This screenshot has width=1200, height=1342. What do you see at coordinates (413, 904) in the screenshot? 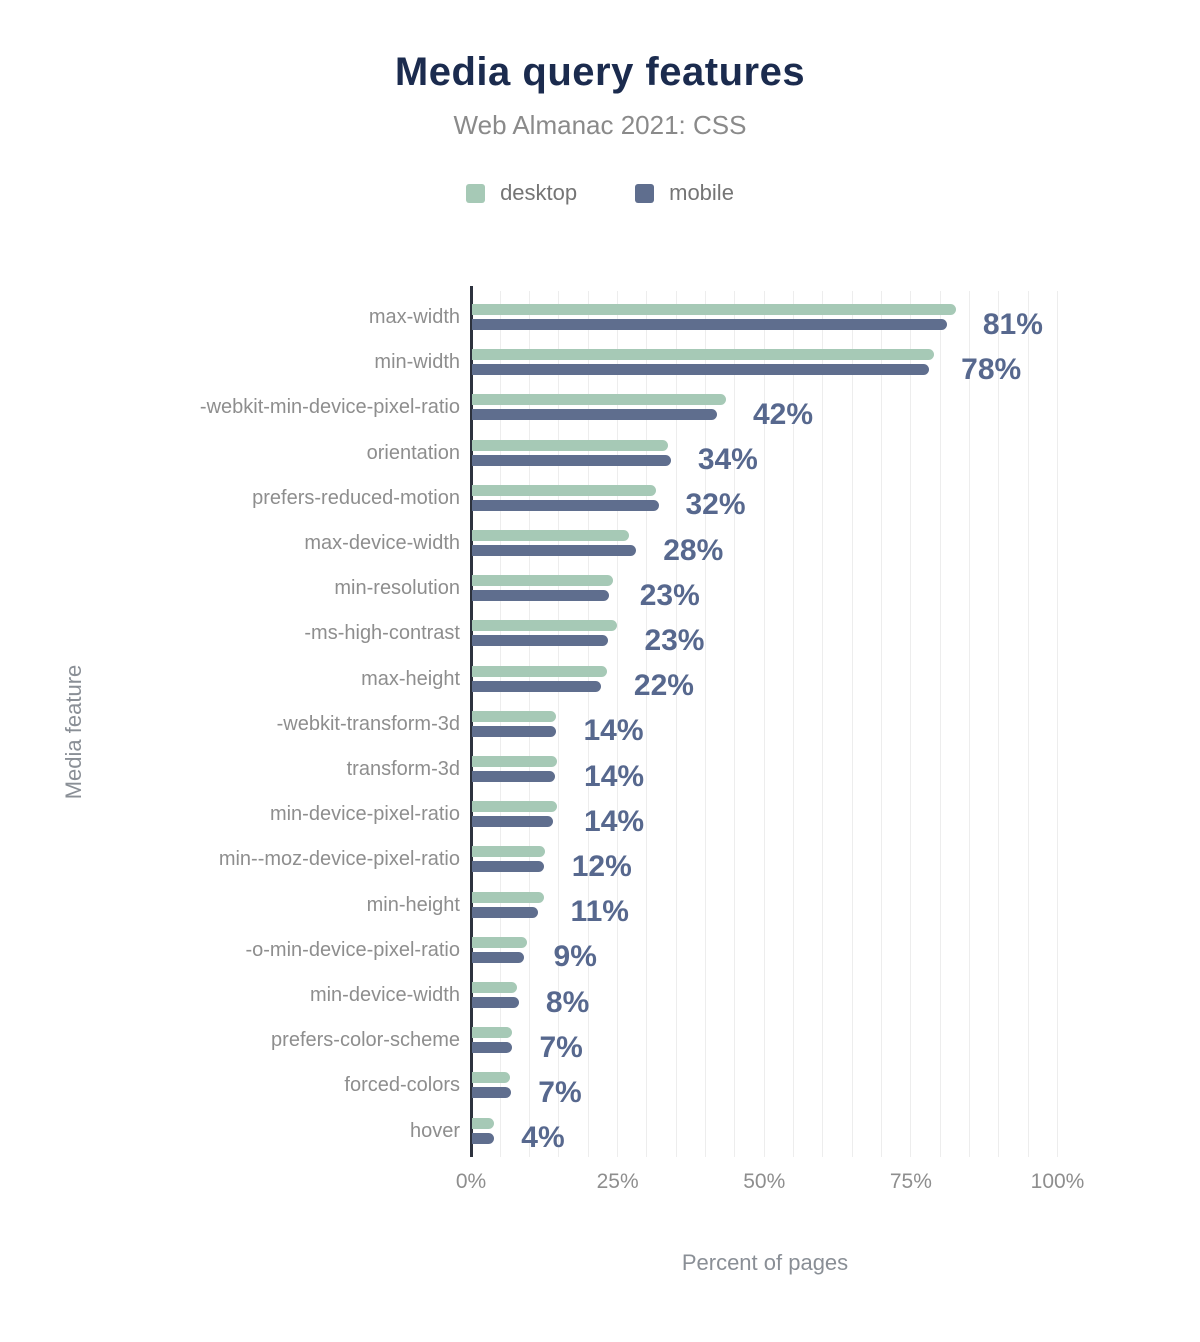
I see `category-label: min-height` at bounding box center [413, 904].